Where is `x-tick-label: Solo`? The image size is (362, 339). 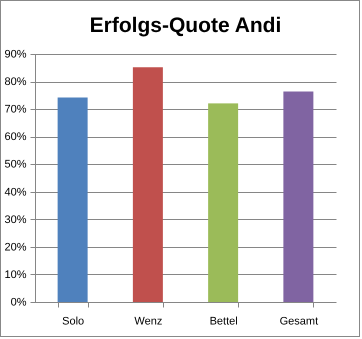
x-tick-label: Solo is located at coordinates (73, 322).